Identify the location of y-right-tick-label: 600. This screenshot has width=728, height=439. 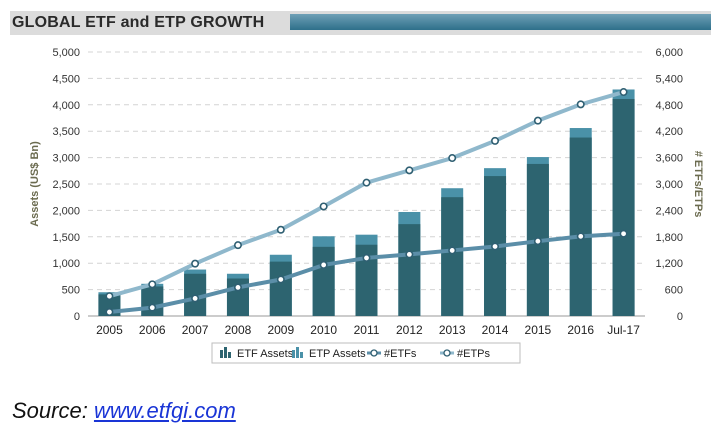
(674, 291).